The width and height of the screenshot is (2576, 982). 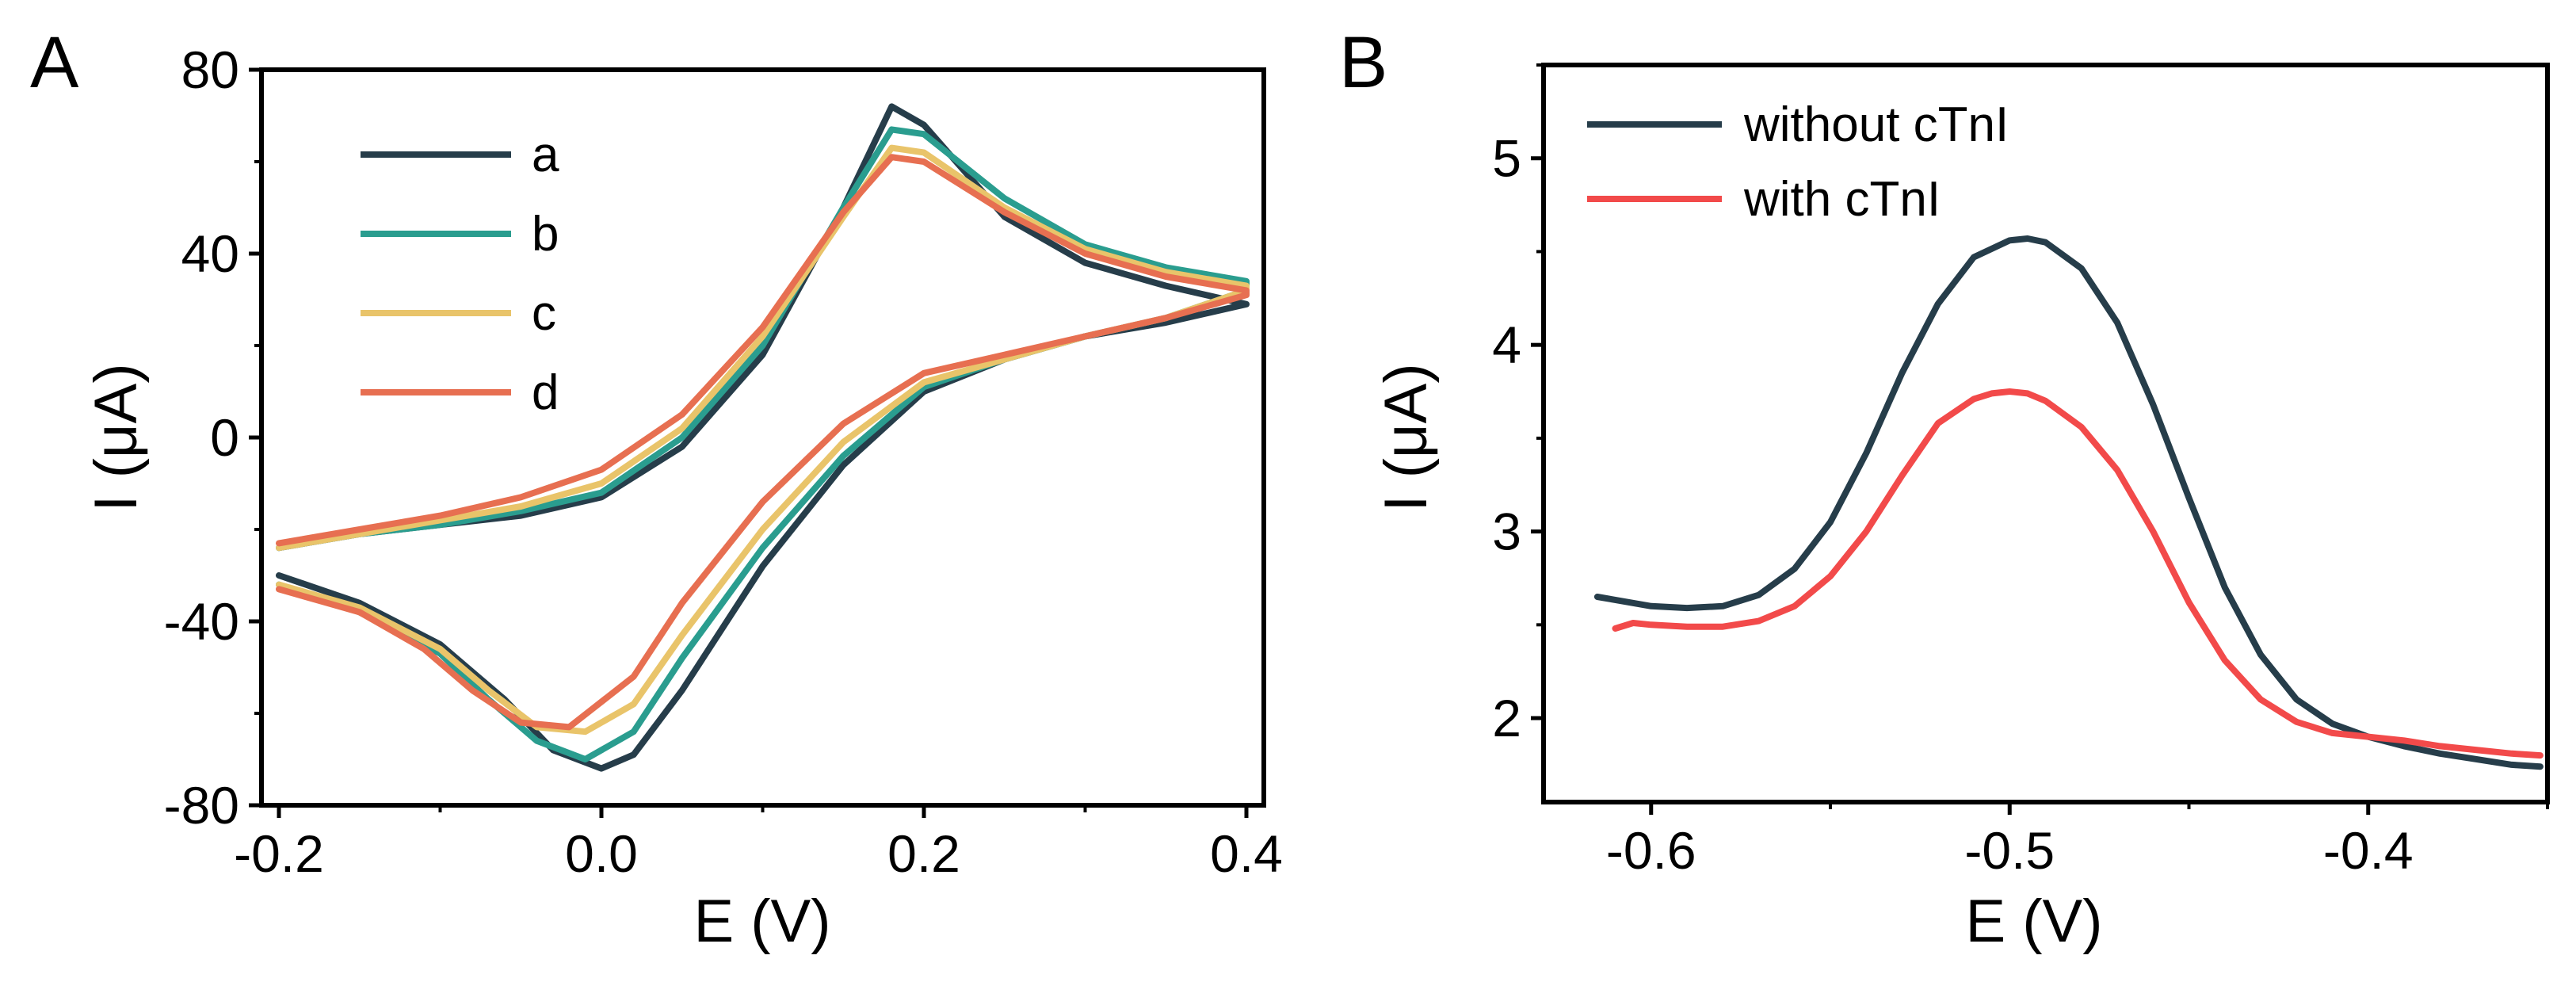 What do you see at coordinates (1798, 162) in the screenshot?
I see `panel-b-legend: without cTnI with cTnI` at bounding box center [1798, 162].